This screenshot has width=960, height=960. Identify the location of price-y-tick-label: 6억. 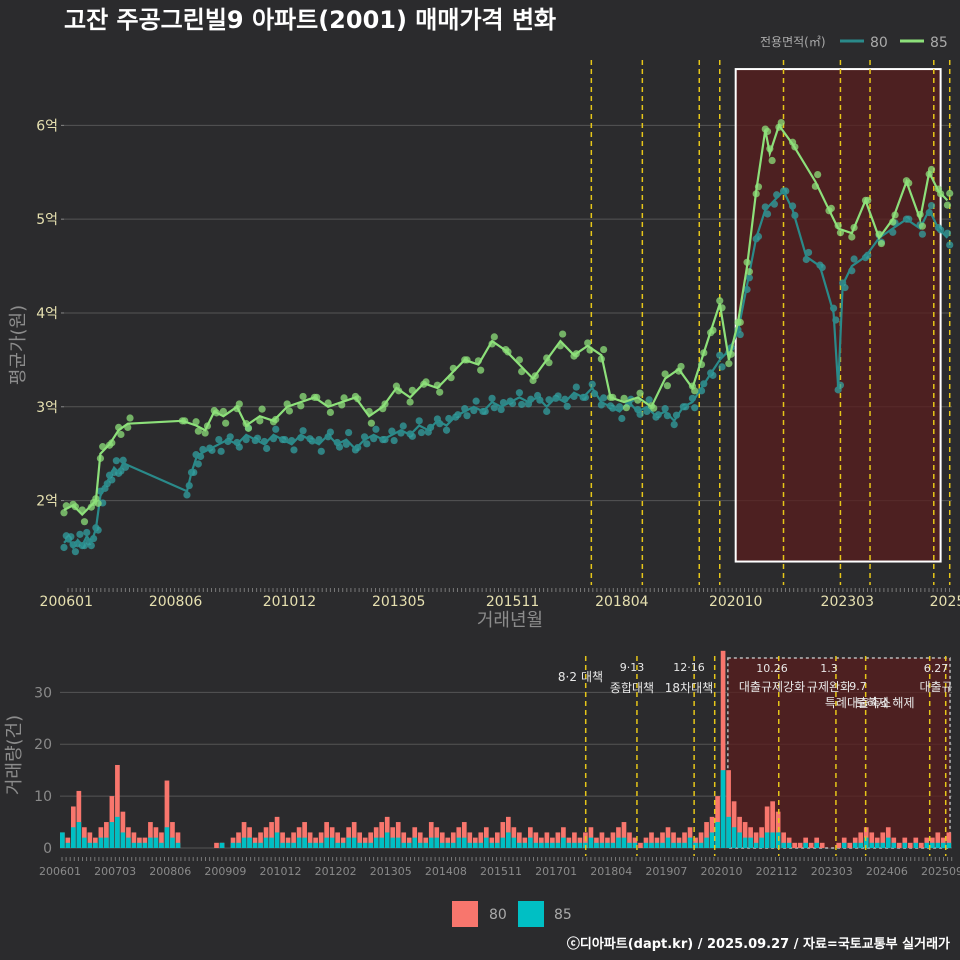
(47, 126).